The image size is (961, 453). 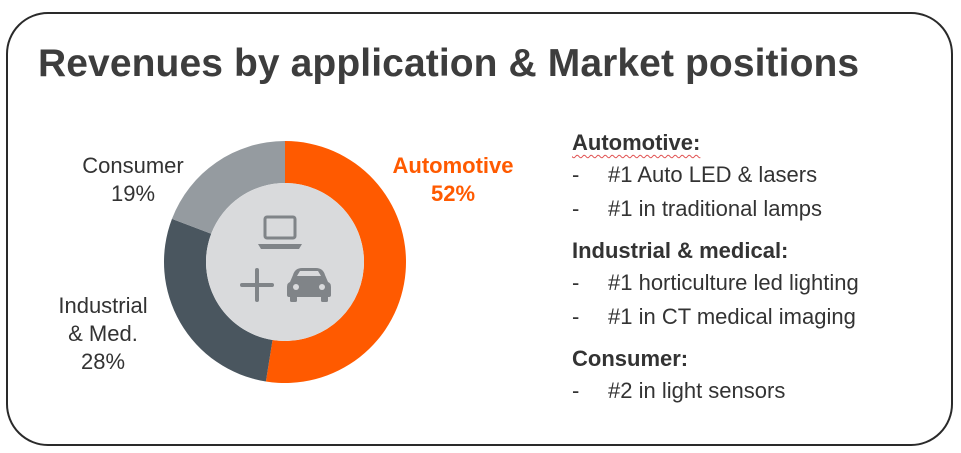 I want to click on list-item: - #2 in light sensors, so click(x=752, y=391).